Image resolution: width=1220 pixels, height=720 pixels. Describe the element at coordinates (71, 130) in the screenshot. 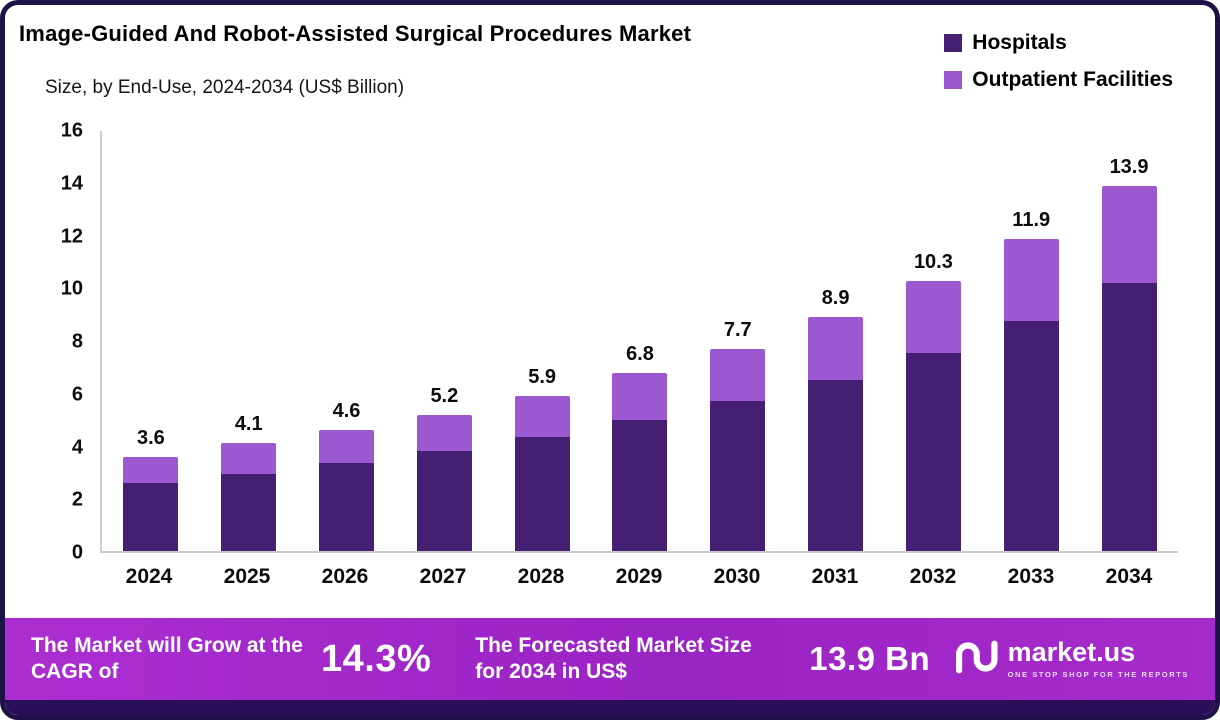

I see `y-tick-label: 16` at that location.